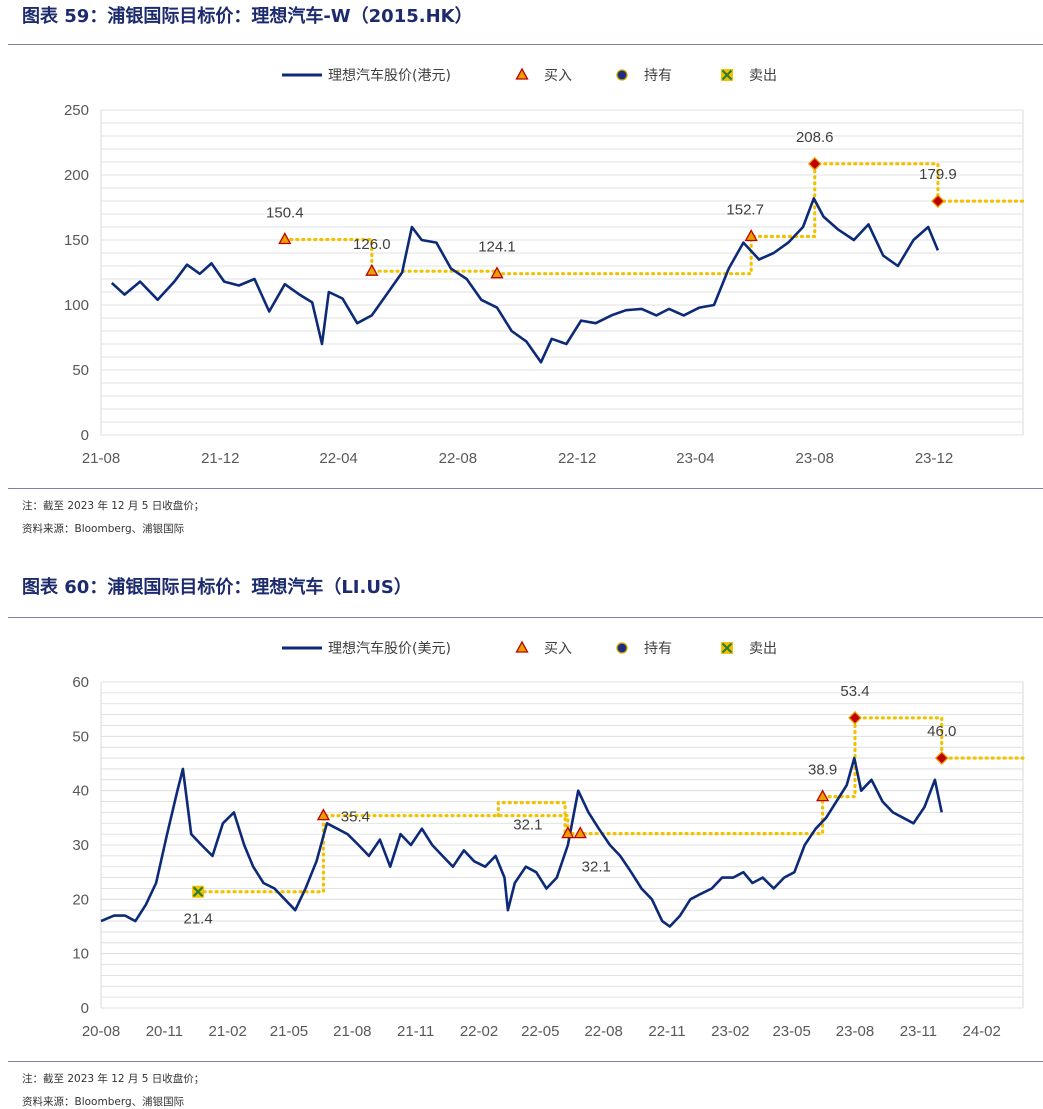  I want to click on target-label-1: 35.4, so click(355, 817).